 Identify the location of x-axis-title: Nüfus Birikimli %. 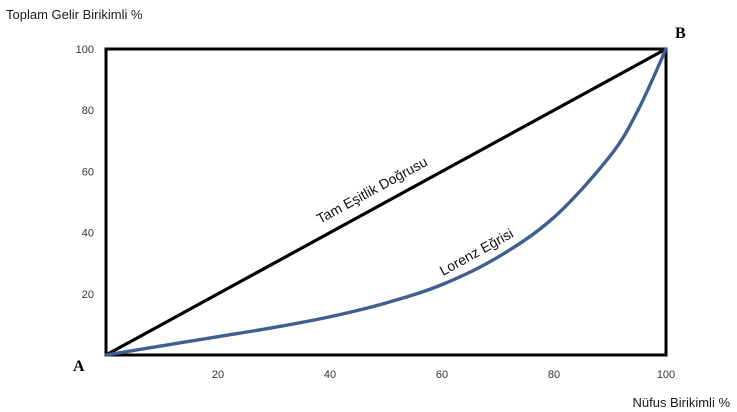
(681, 402).